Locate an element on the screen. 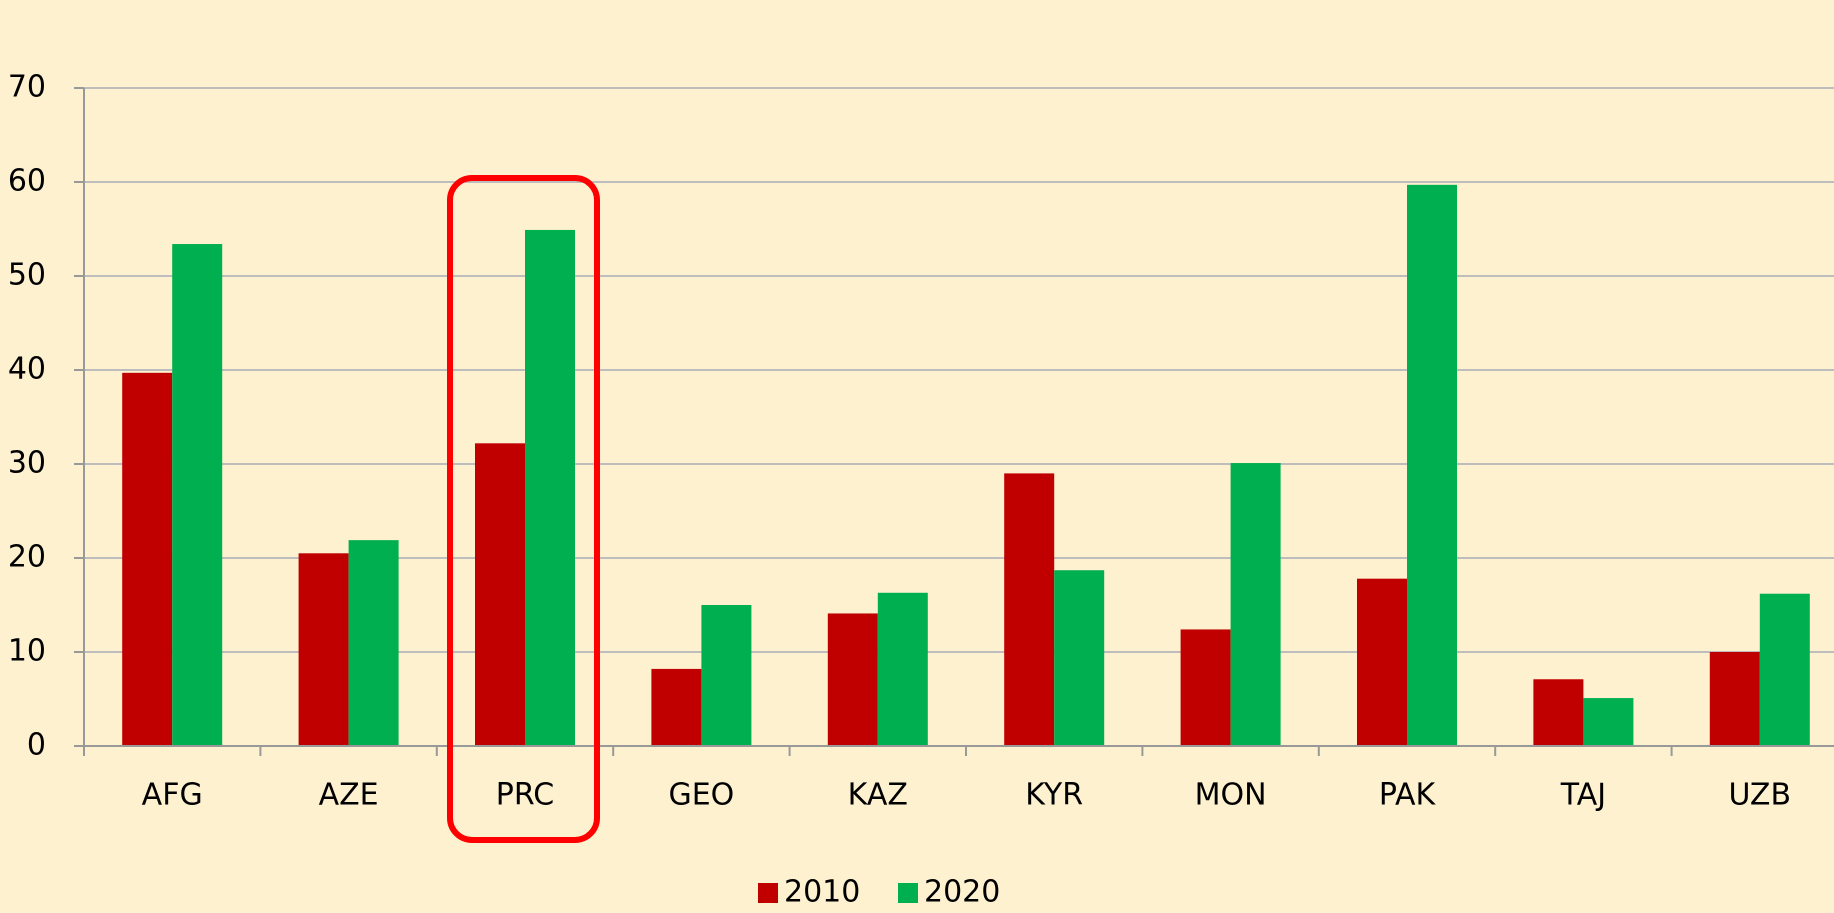 This screenshot has width=1834, height=913. x-tick-label: KYR is located at coordinates (1054, 795).